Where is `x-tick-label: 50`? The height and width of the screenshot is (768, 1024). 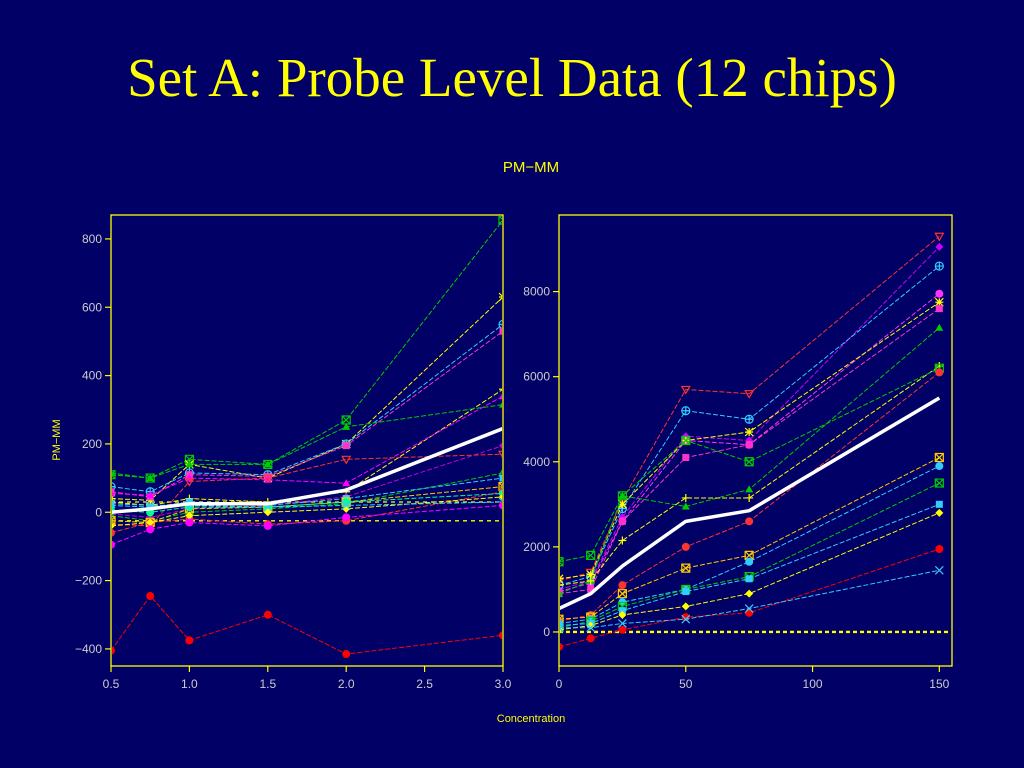
x-tick-label: 50 is located at coordinates (686, 684).